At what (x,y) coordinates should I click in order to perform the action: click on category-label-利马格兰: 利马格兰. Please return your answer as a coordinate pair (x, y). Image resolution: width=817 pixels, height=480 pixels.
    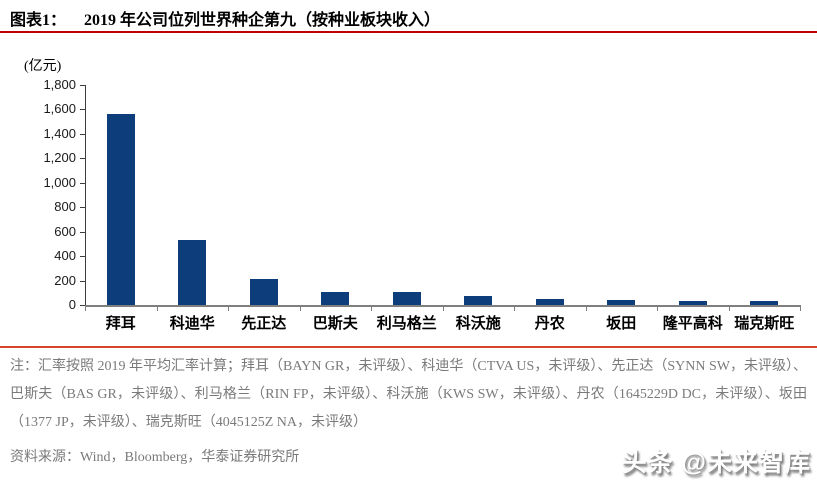
    Looking at the image, I should click on (406, 324).